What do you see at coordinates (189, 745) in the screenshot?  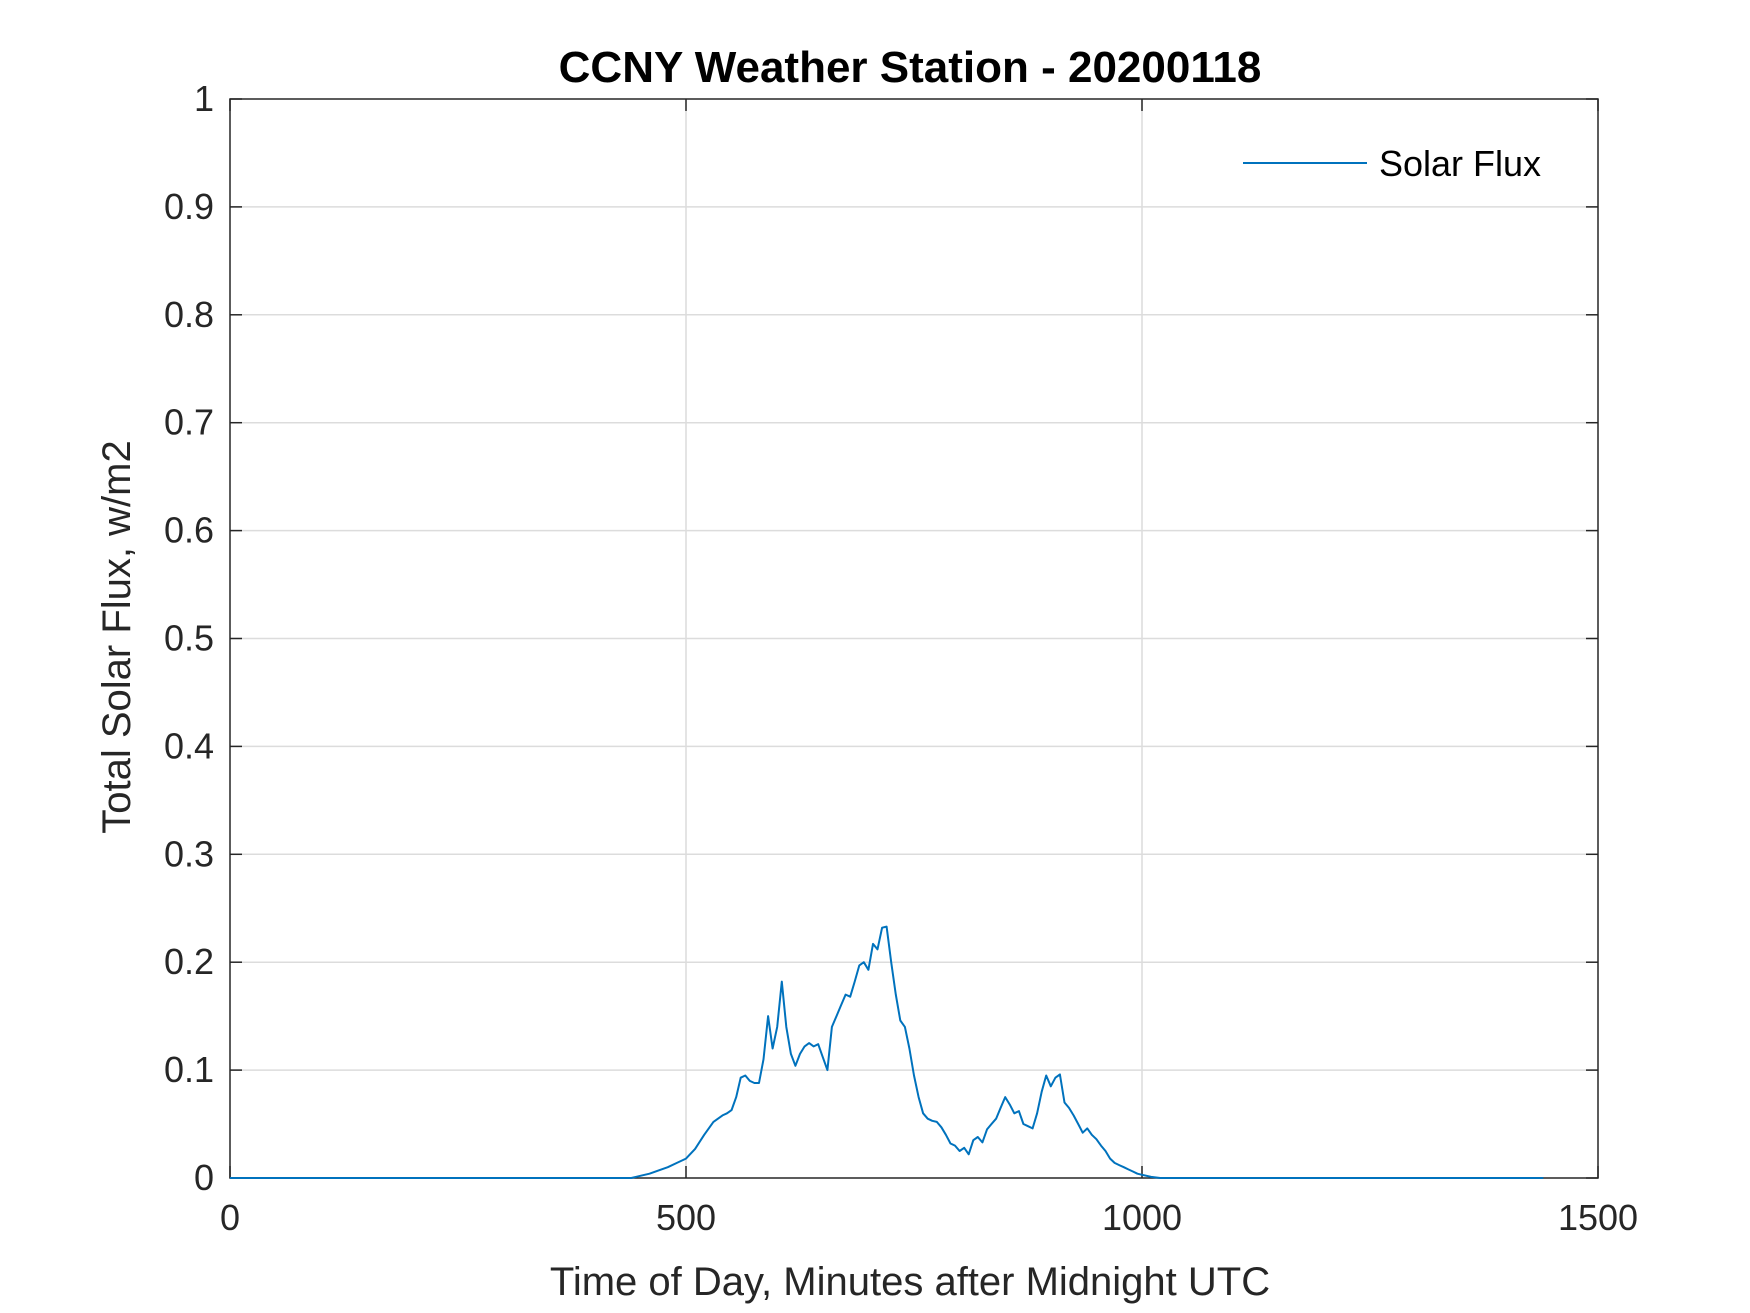 I see `y-tick-label-4: 0.4` at bounding box center [189, 745].